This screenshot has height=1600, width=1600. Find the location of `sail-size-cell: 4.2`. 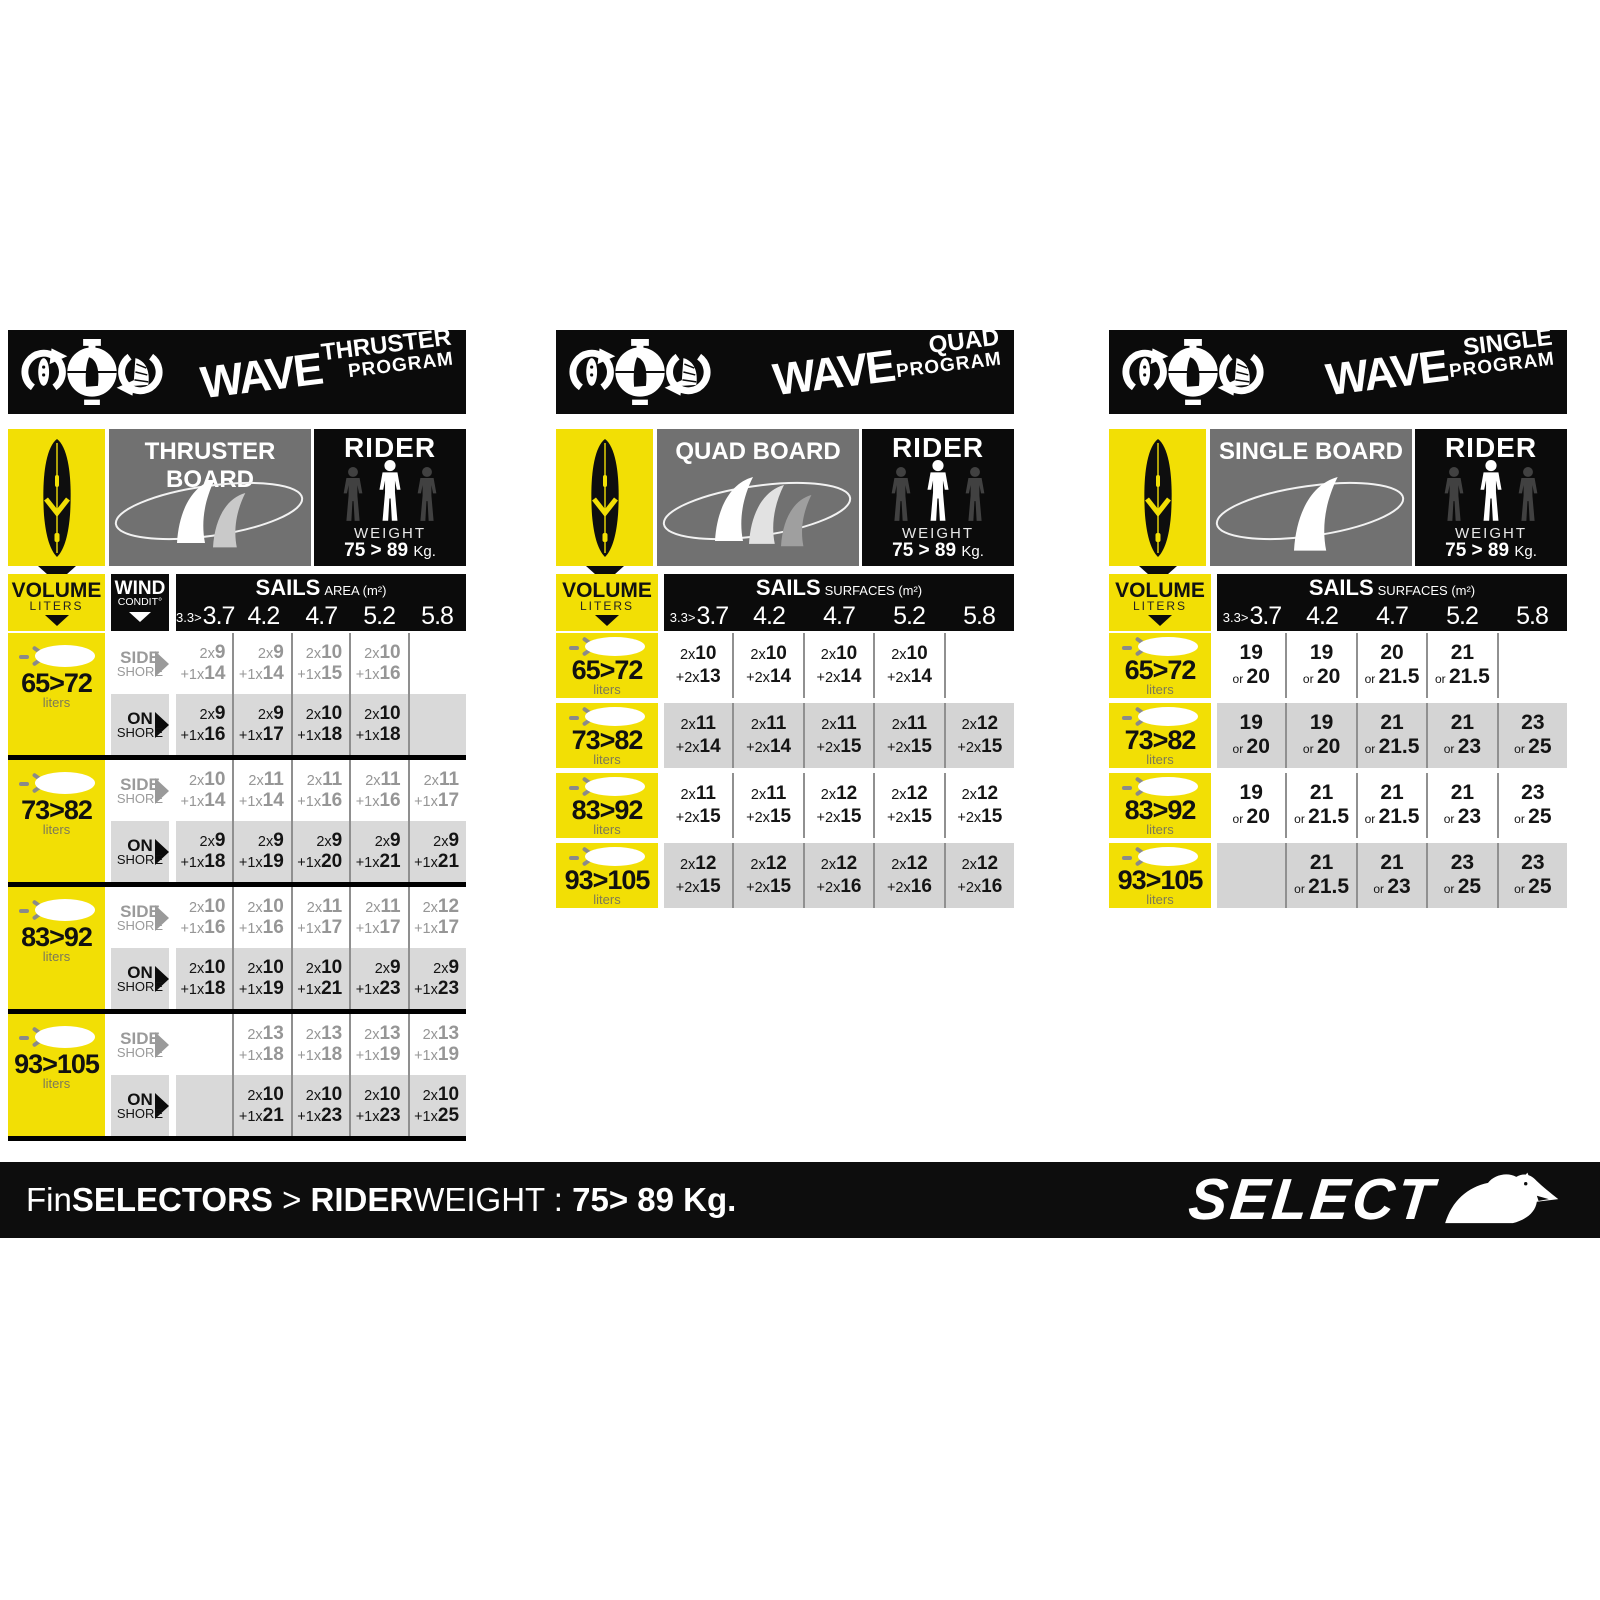

sail-size-cell: 4.2 is located at coordinates (769, 616).